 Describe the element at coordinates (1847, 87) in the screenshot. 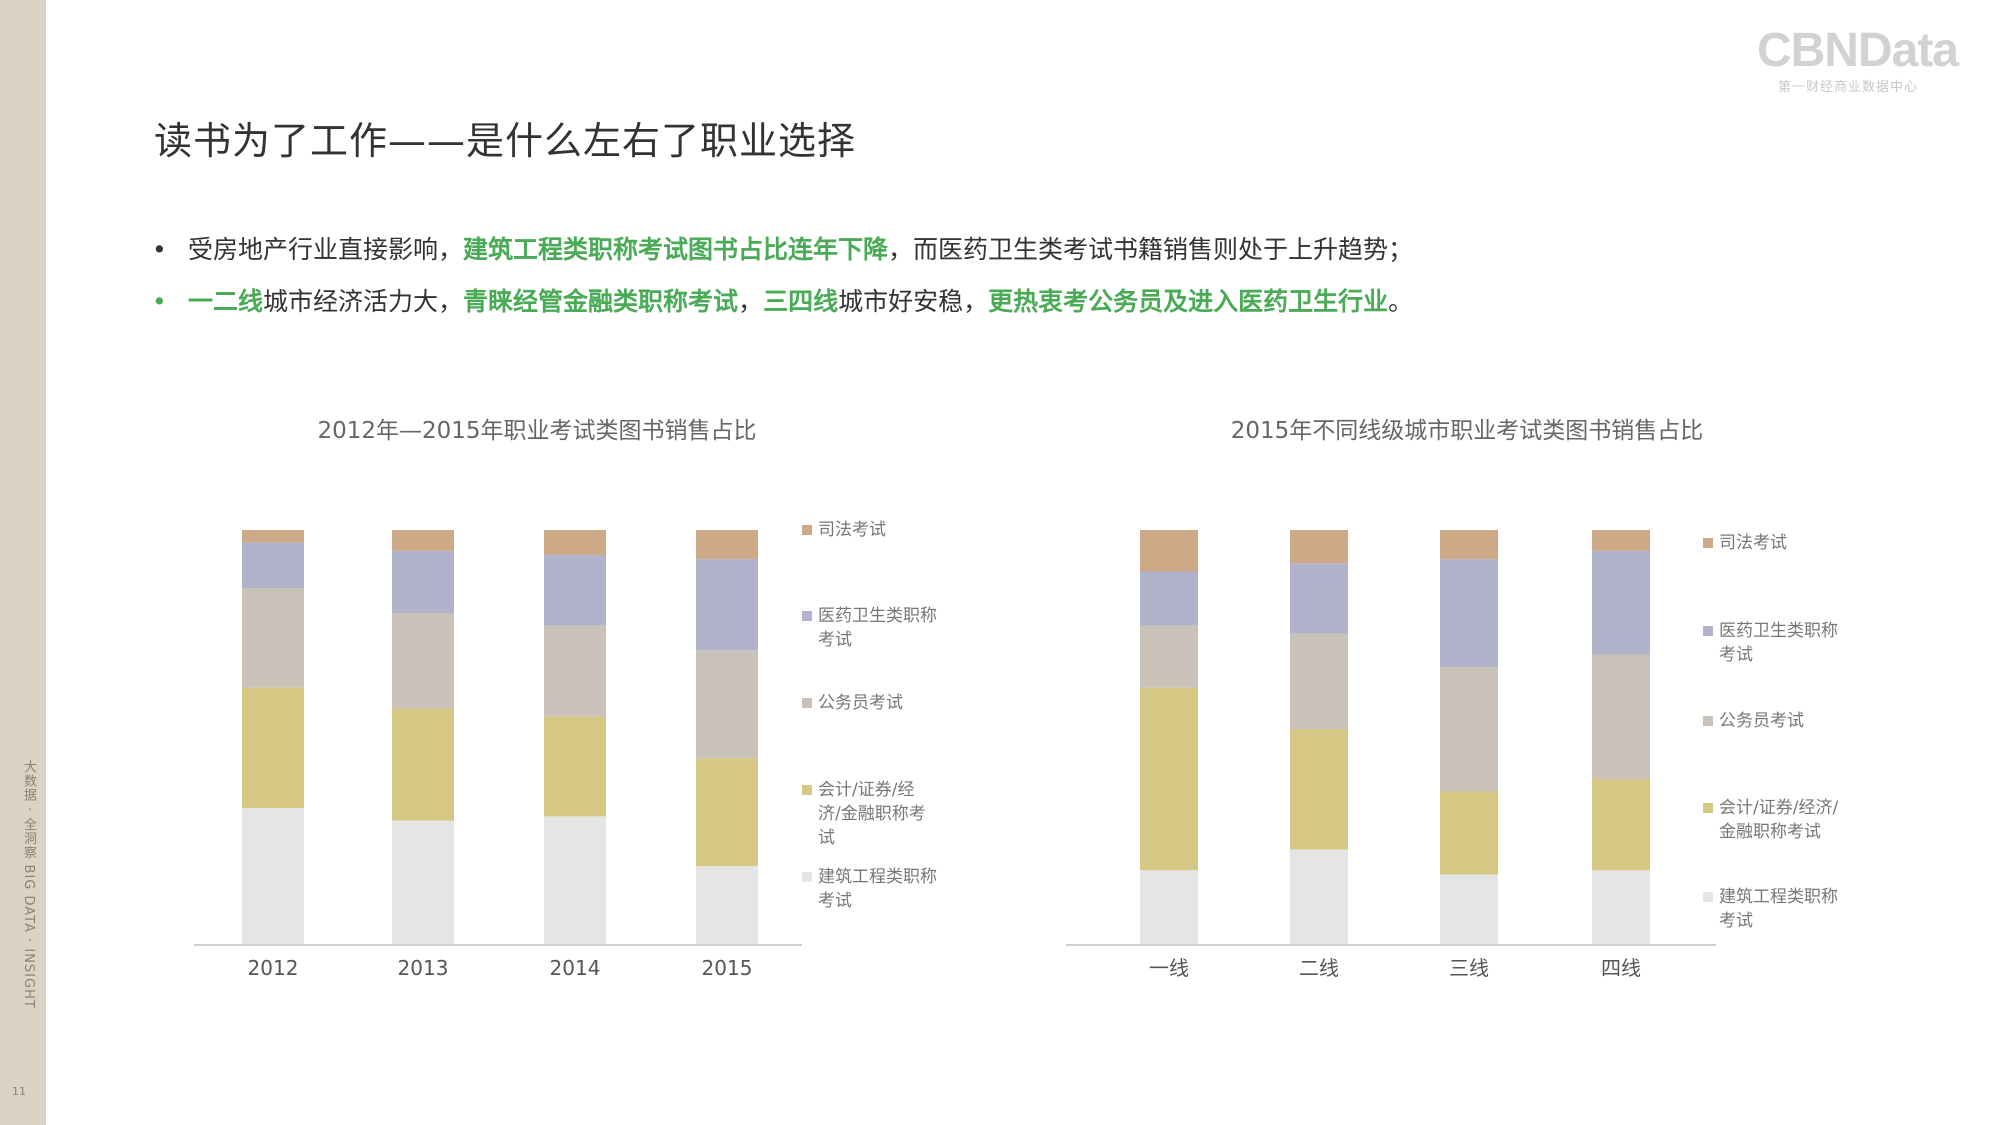

I see `logo-sub-text: 第一财经商业数据中心` at that location.